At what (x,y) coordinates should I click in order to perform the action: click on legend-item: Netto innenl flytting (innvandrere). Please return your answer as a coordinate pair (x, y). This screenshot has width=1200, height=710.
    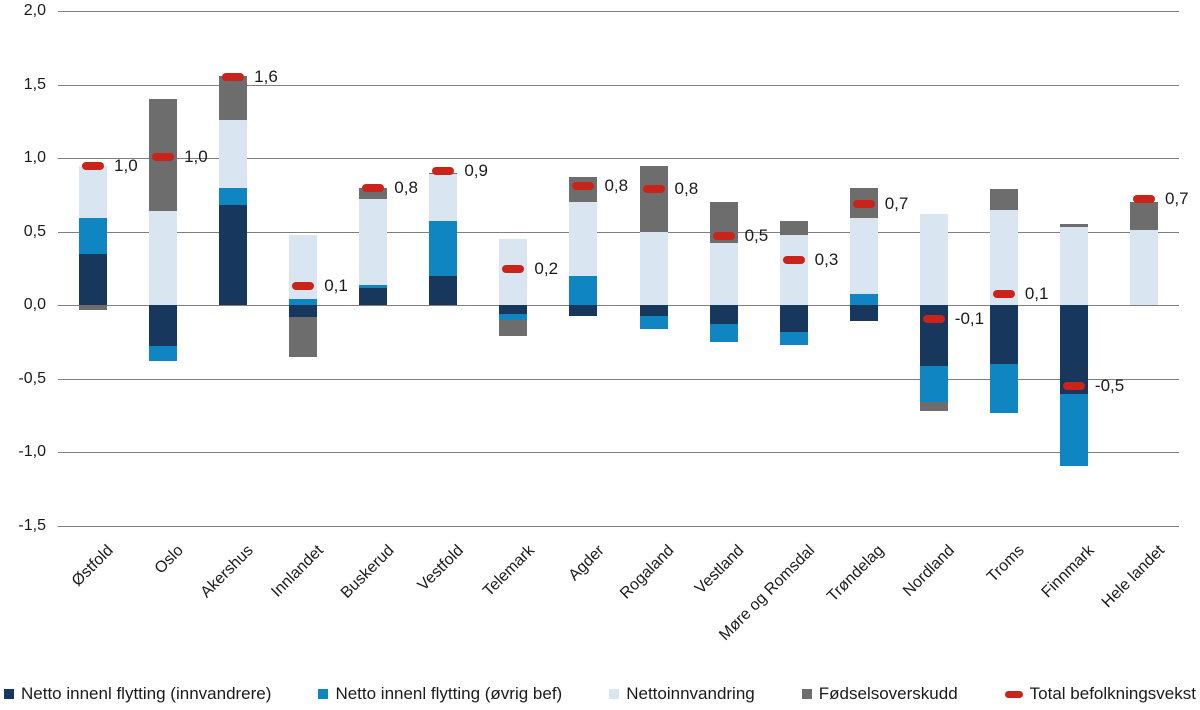
    Looking at the image, I should click on (137, 694).